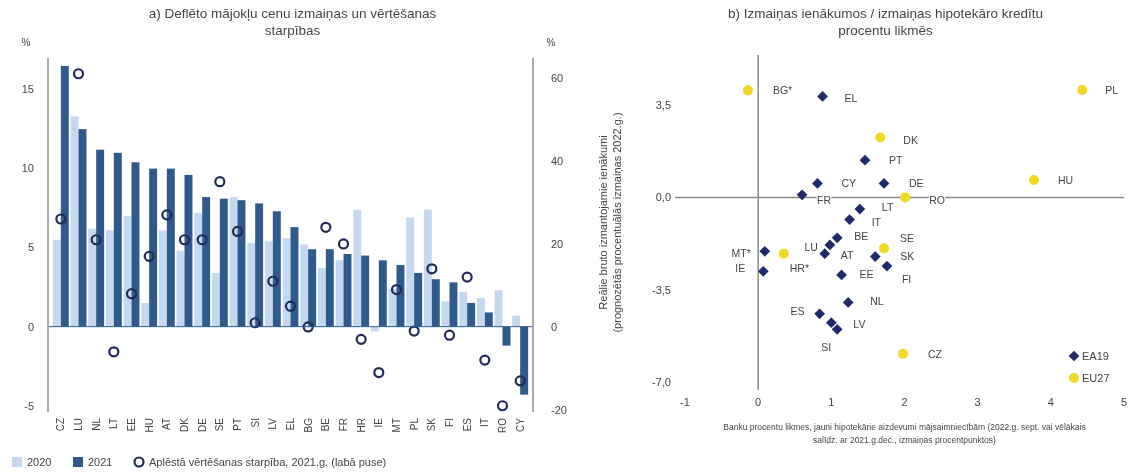 Image resolution: width=1146 pixels, height=473 pixels. What do you see at coordinates (811, 246) in the screenshot?
I see `annotation: LU` at bounding box center [811, 246].